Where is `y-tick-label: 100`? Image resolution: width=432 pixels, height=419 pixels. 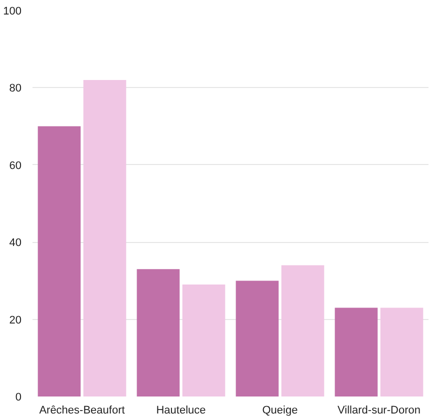
y-tick-label: 100 is located at coordinates (12, 12).